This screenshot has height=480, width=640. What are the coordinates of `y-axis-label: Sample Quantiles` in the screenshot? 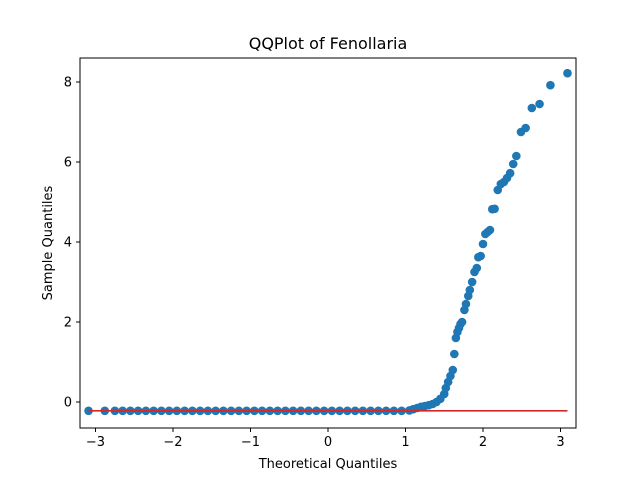 It's located at (48, 242).